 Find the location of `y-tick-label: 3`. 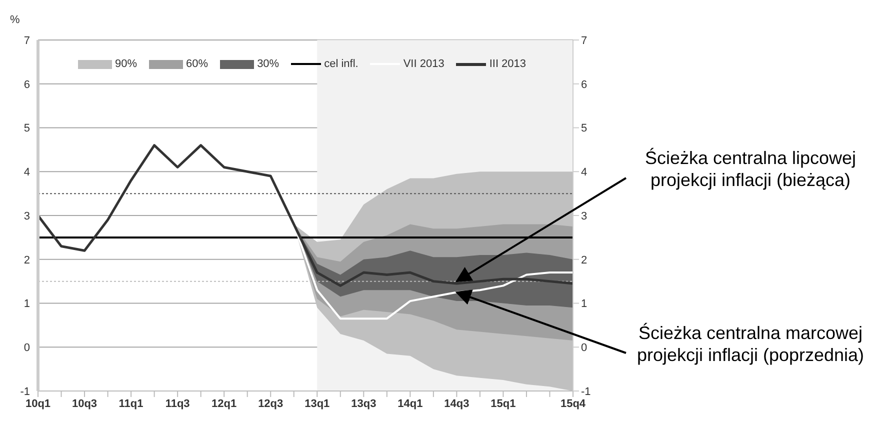

y-tick-label: 3 is located at coordinates (27, 216).